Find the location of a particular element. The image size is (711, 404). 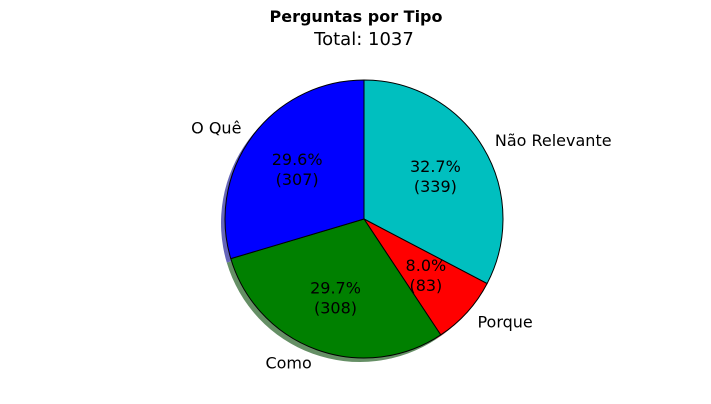

pie-slice-como is located at coordinates (336, 288).